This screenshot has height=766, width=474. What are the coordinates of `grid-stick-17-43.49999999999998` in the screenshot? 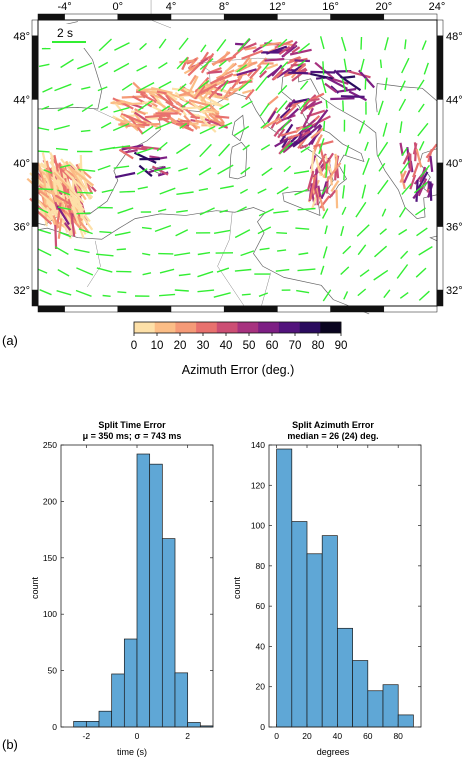 It's located at (343, 106).